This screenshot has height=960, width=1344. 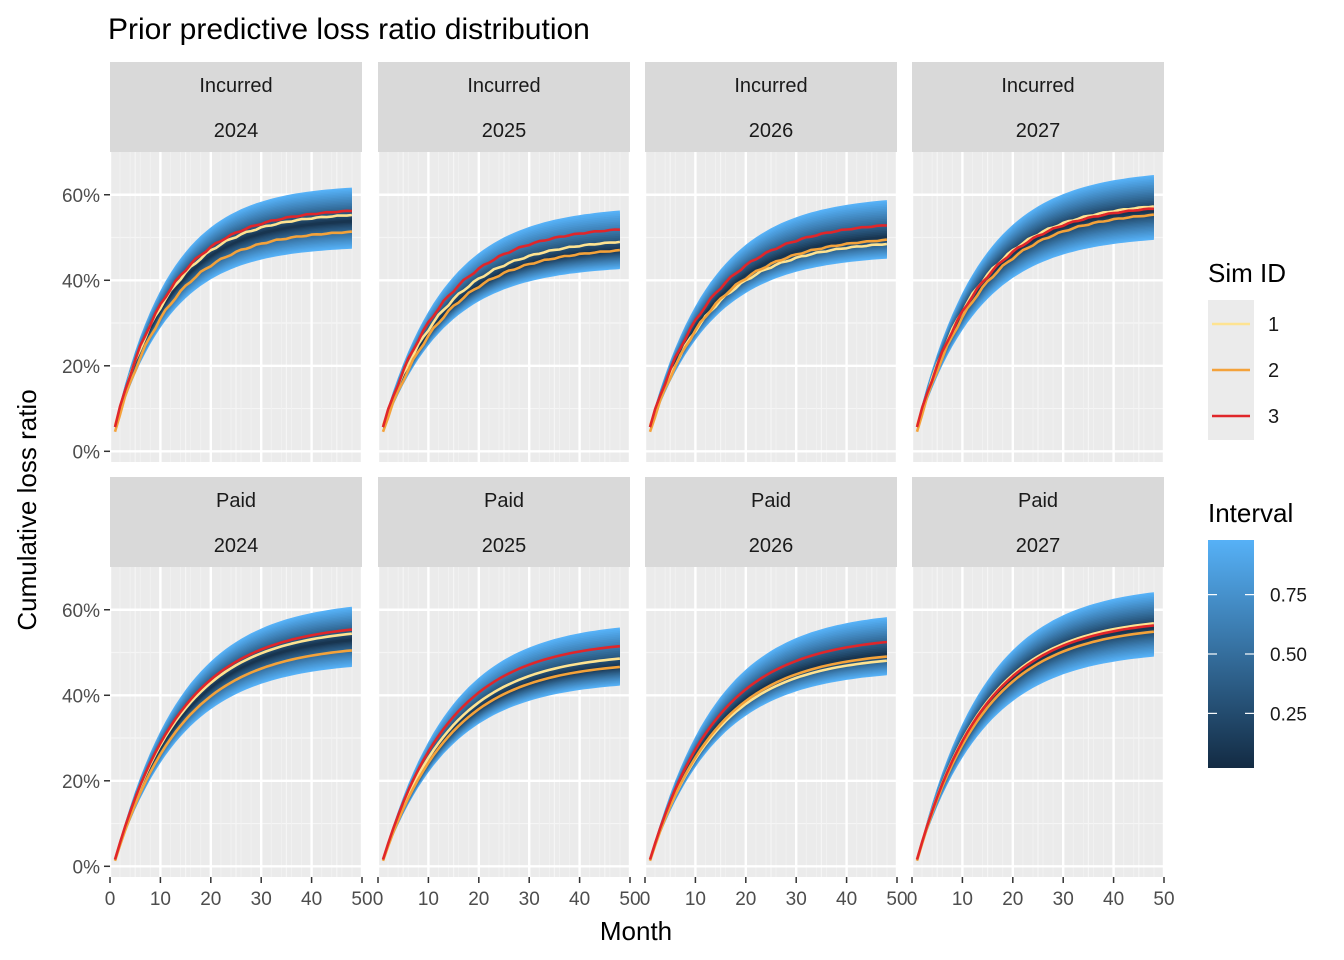 I want to click on colorbar-tick-label: 0.25, so click(x=1288, y=714).